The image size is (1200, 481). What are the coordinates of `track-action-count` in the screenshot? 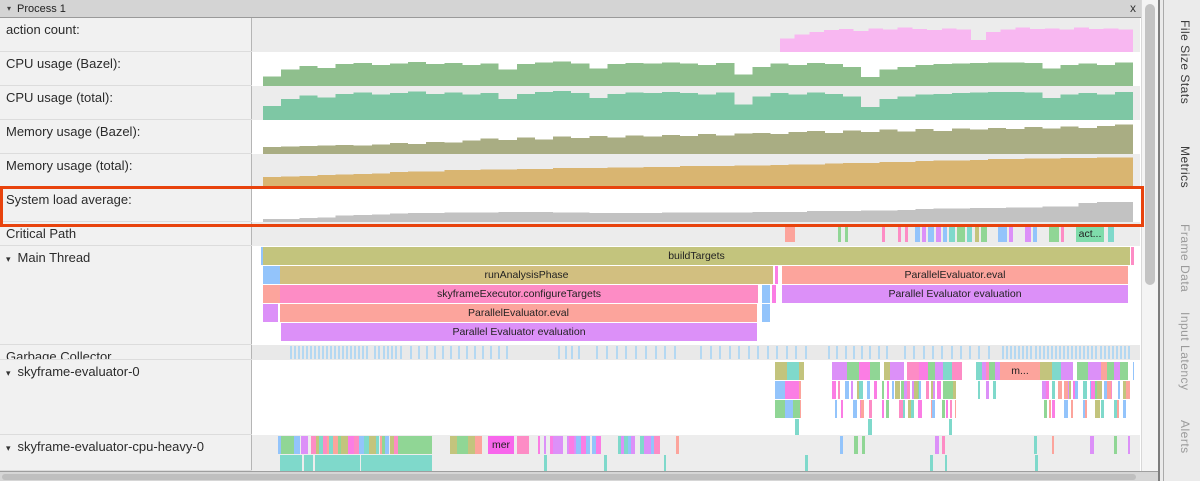 It's located at (696, 35).